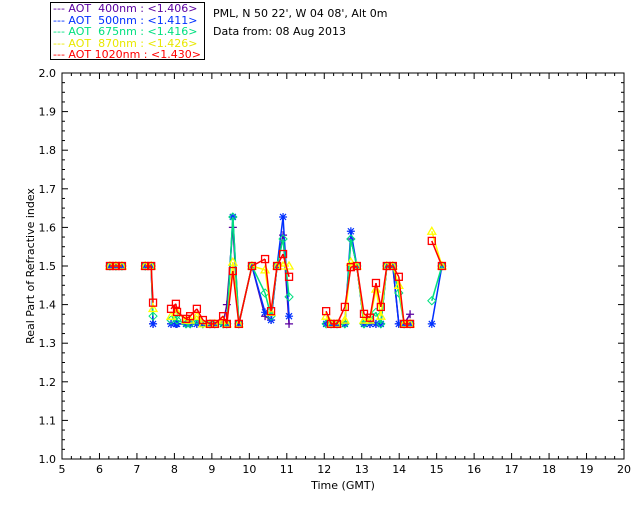  What do you see at coordinates (324, 469) in the screenshot?
I see `x-tick-label: 12` at bounding box center [324, 469].